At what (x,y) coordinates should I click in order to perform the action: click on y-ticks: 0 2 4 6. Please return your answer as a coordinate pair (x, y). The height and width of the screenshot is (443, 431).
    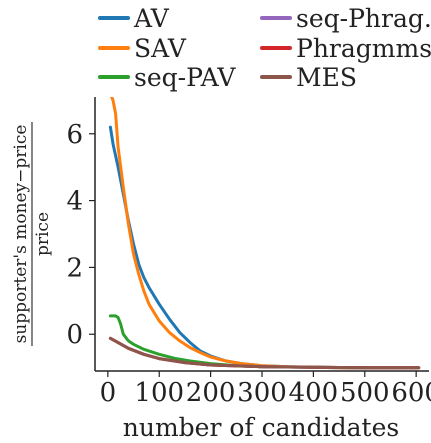
    Looking at the image, I should click on (80, 235).